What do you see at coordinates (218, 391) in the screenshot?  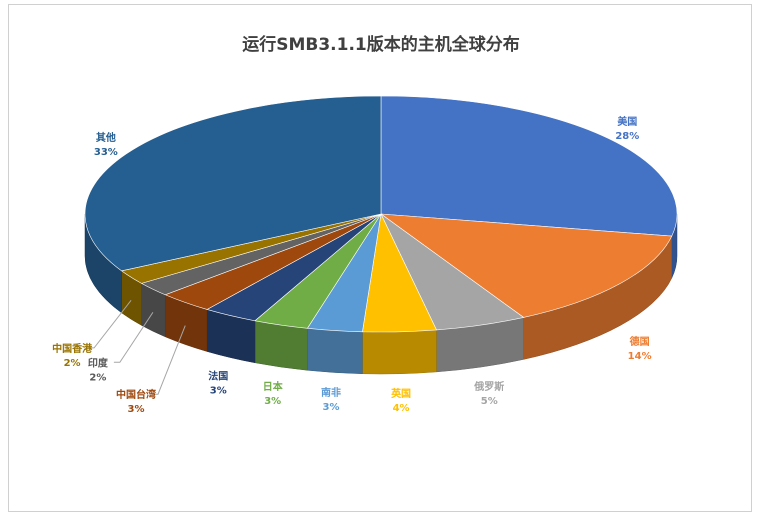 I see `slice-value-6: 3%` at bounding box center [218, 391].